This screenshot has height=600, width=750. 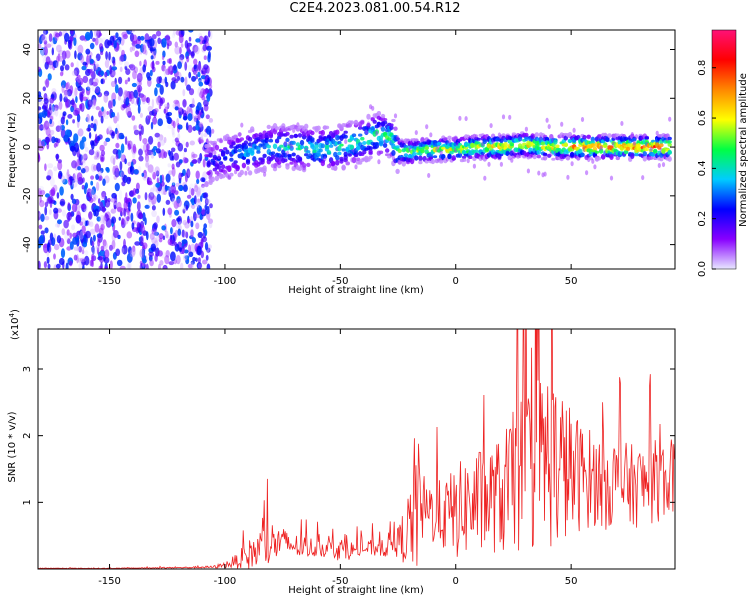 What do you see at coordinates (743, 150) in the screenshot?
I see `colorbar-label: Normalized spectral amplitude` at bounding box center [743, 150].